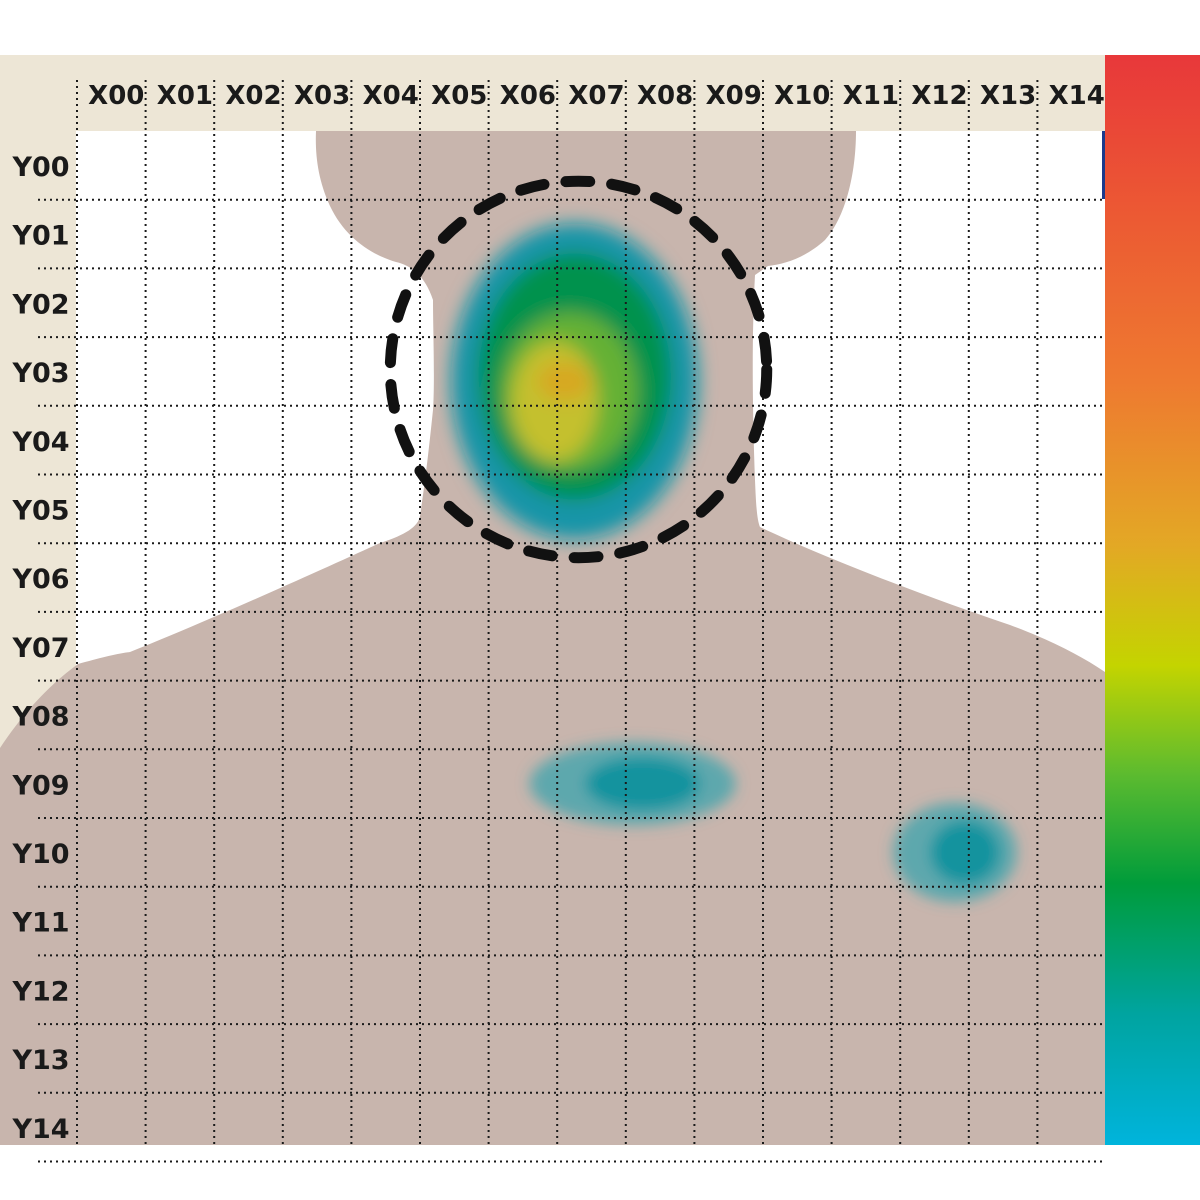 The width and height of the screenshot is (1200, 1200). What do you see at coordinates (40, 511) in the screenshot?
I see `y-tick-label: Y05` at bounding box center [40, 511].